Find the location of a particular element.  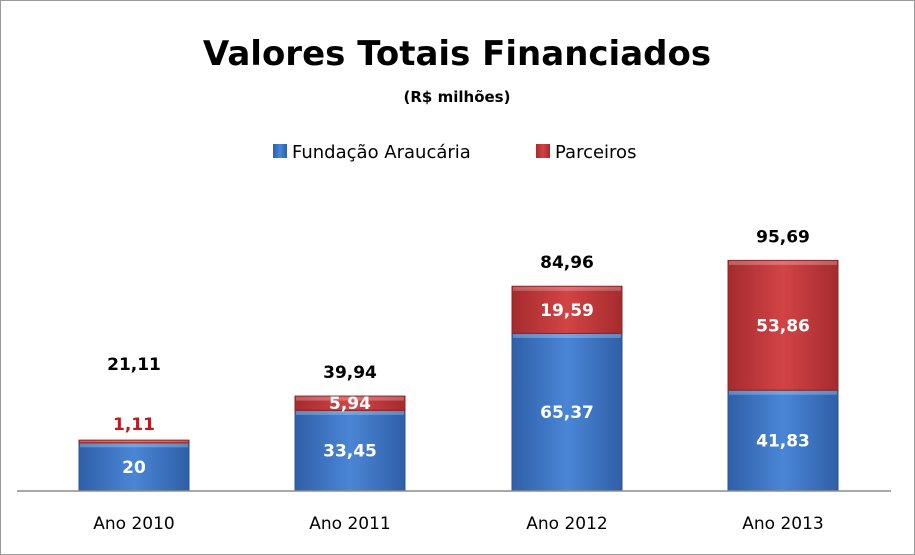

bar-fundacao-ano-2013-sheen is located at coordinates (783, 392).